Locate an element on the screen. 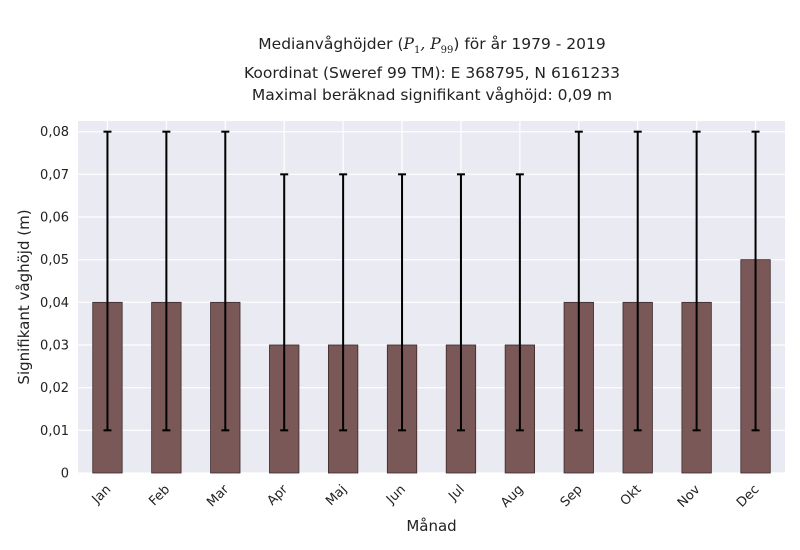 Image resolution: width=800 pixels, height=550 pixels. title-prefix: Medianvåghöjder ( is located at coordinates (331, 44).